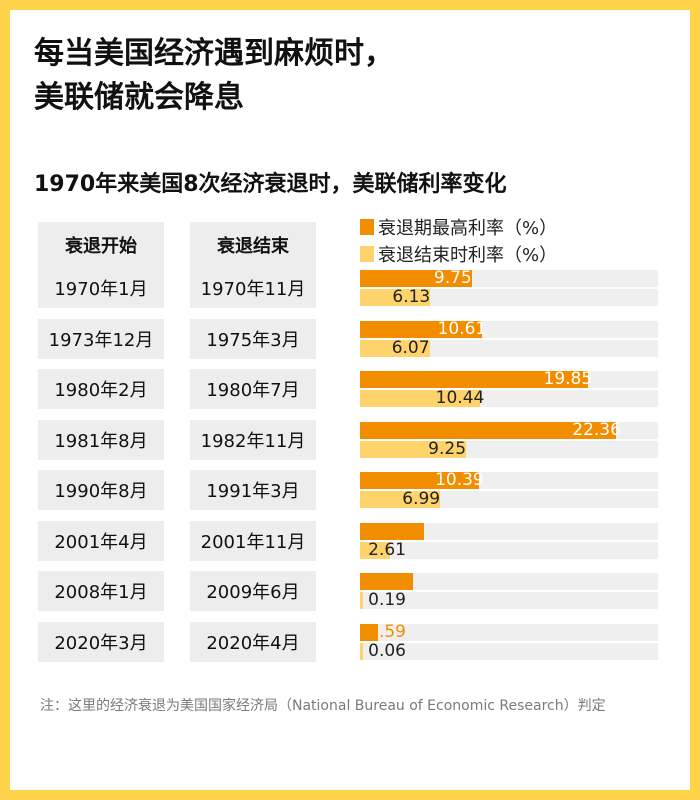 This screenshot has height=800, width=700. I want to click on legend-swatch-end, so click(367, 253).